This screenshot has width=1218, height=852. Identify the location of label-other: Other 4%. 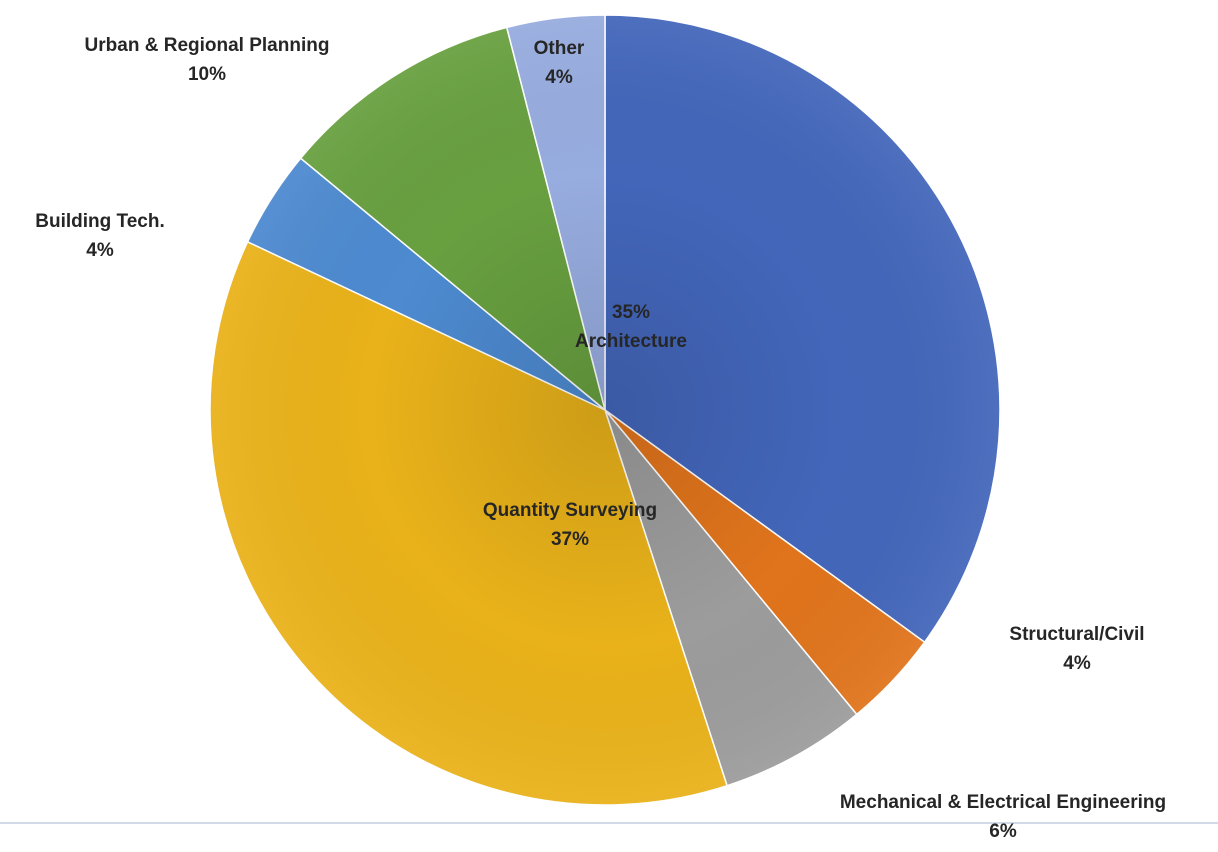
(559, 63).